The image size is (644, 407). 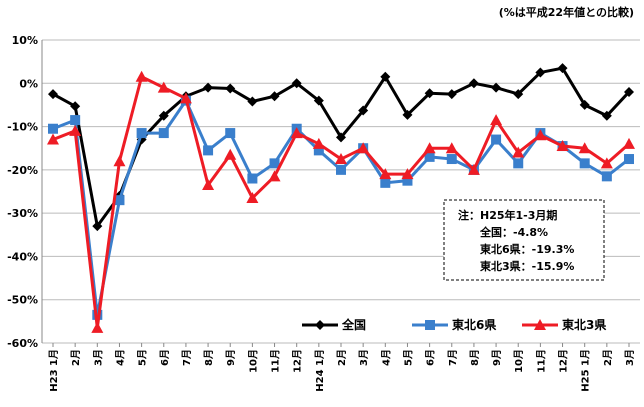 I want to click on annotation-box, so click(x=524, y=240).